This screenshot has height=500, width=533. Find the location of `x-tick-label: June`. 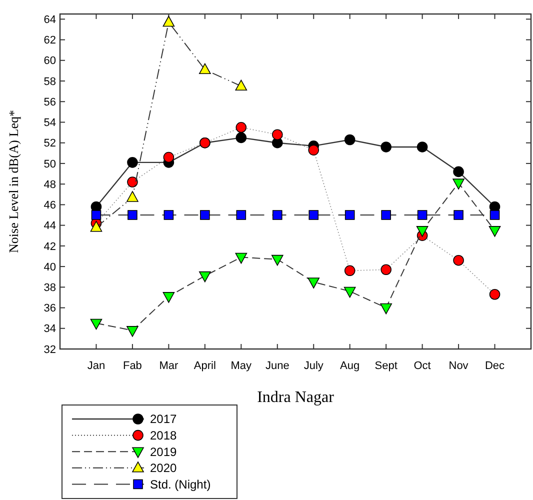

x-tick-label: June is located at coordinates (277, 366).